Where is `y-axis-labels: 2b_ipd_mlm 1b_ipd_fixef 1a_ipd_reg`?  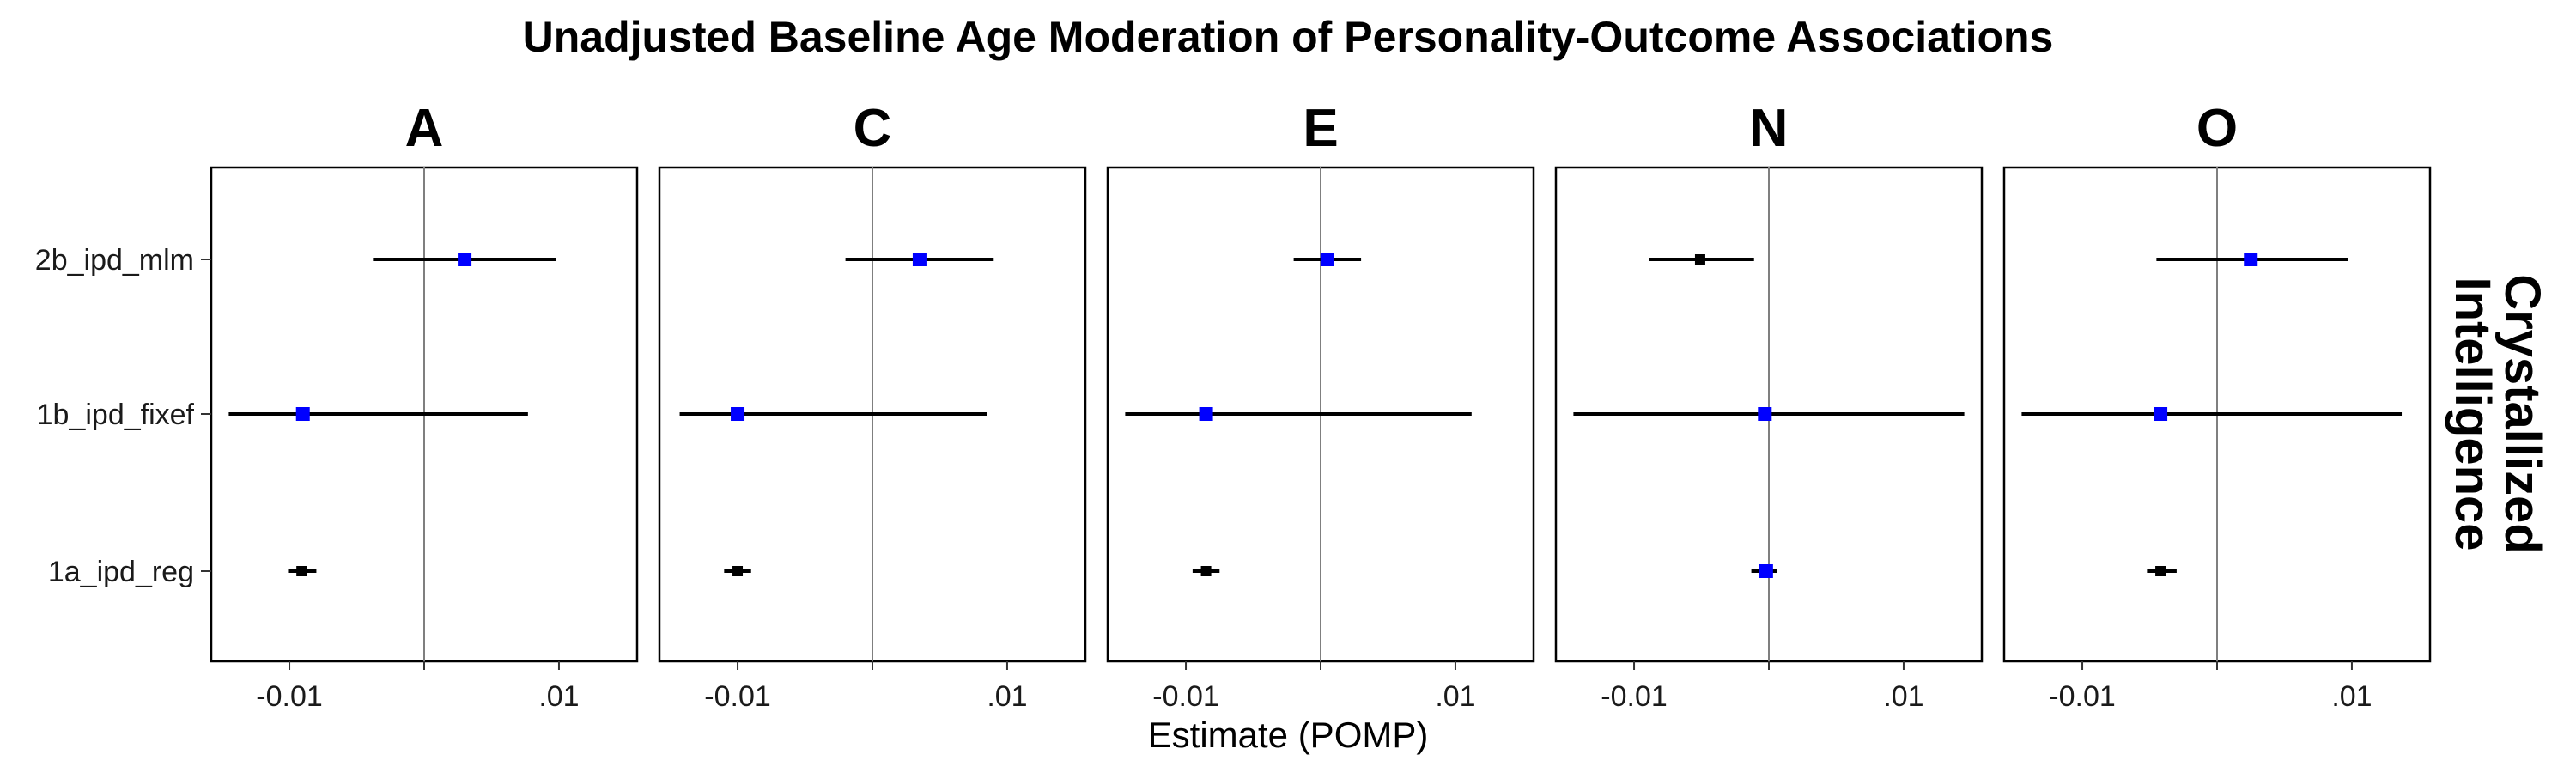
y-axis-labels: 2b_ipd_mlm 1b_ipd_fixef 1a_ipd_reg is located at coordinates (123, 416).